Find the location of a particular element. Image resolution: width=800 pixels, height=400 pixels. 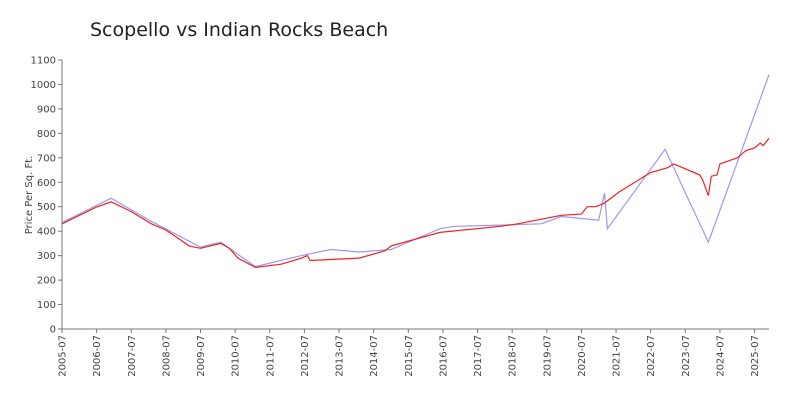

y-tick-label: 200 is located at coordinates (46, 281).